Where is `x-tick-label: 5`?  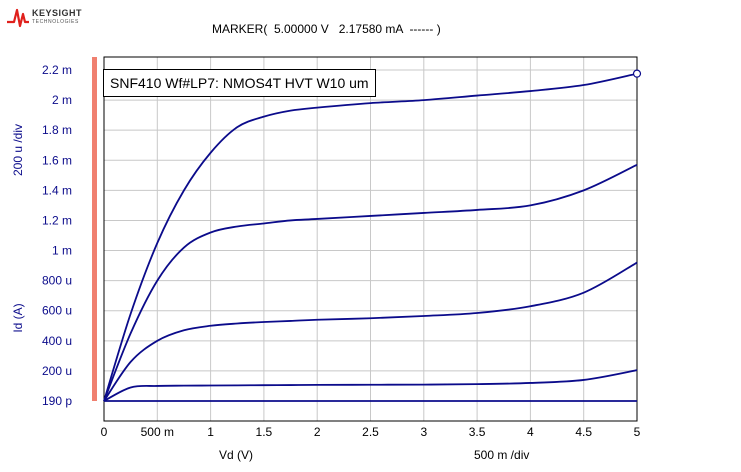
x-tick-label: 5 is located at coordinates (637, 432).